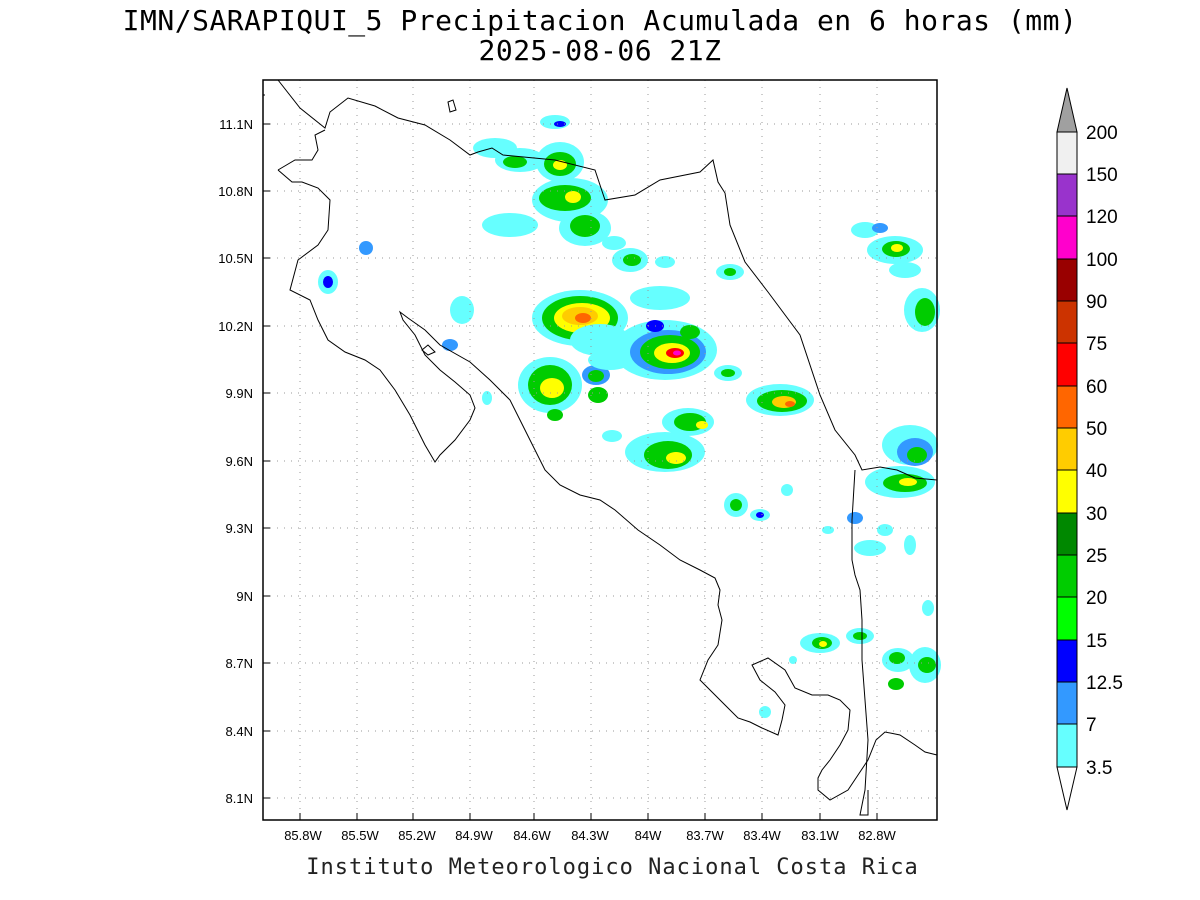 This screenshot has height=900, width=1200. What do you see at coordinates (235, 258) in the screenshot?
I see `lat-tick-label: 10.5N` at bounding box center [235, 258].